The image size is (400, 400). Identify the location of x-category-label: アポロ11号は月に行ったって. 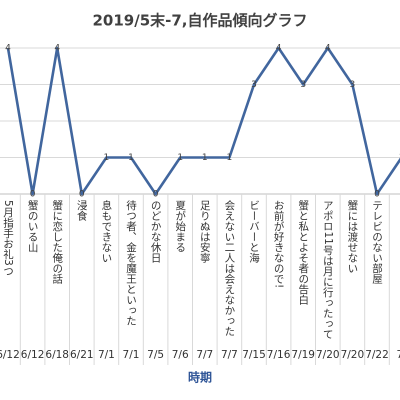
(328, 269).